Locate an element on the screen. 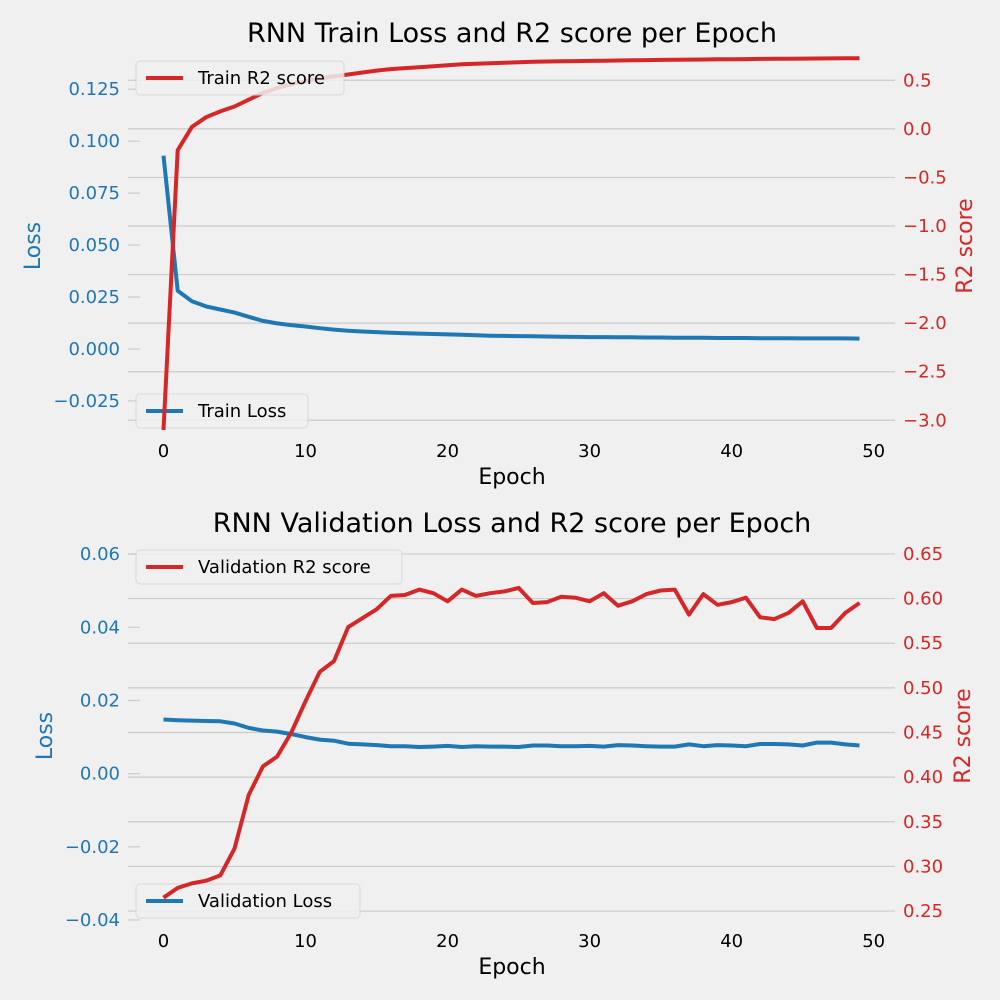  left-tick-label: 0.025 is located at coordinates (94, 297).